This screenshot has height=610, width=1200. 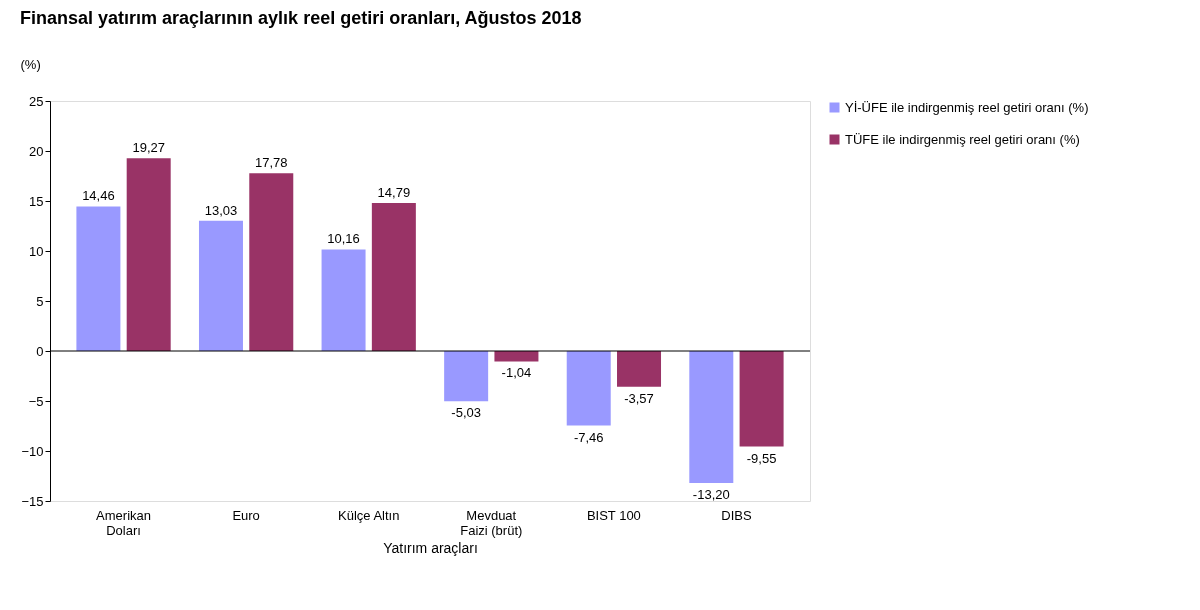 I want to click on data-label: -3,57, so click(x=639, y=398).